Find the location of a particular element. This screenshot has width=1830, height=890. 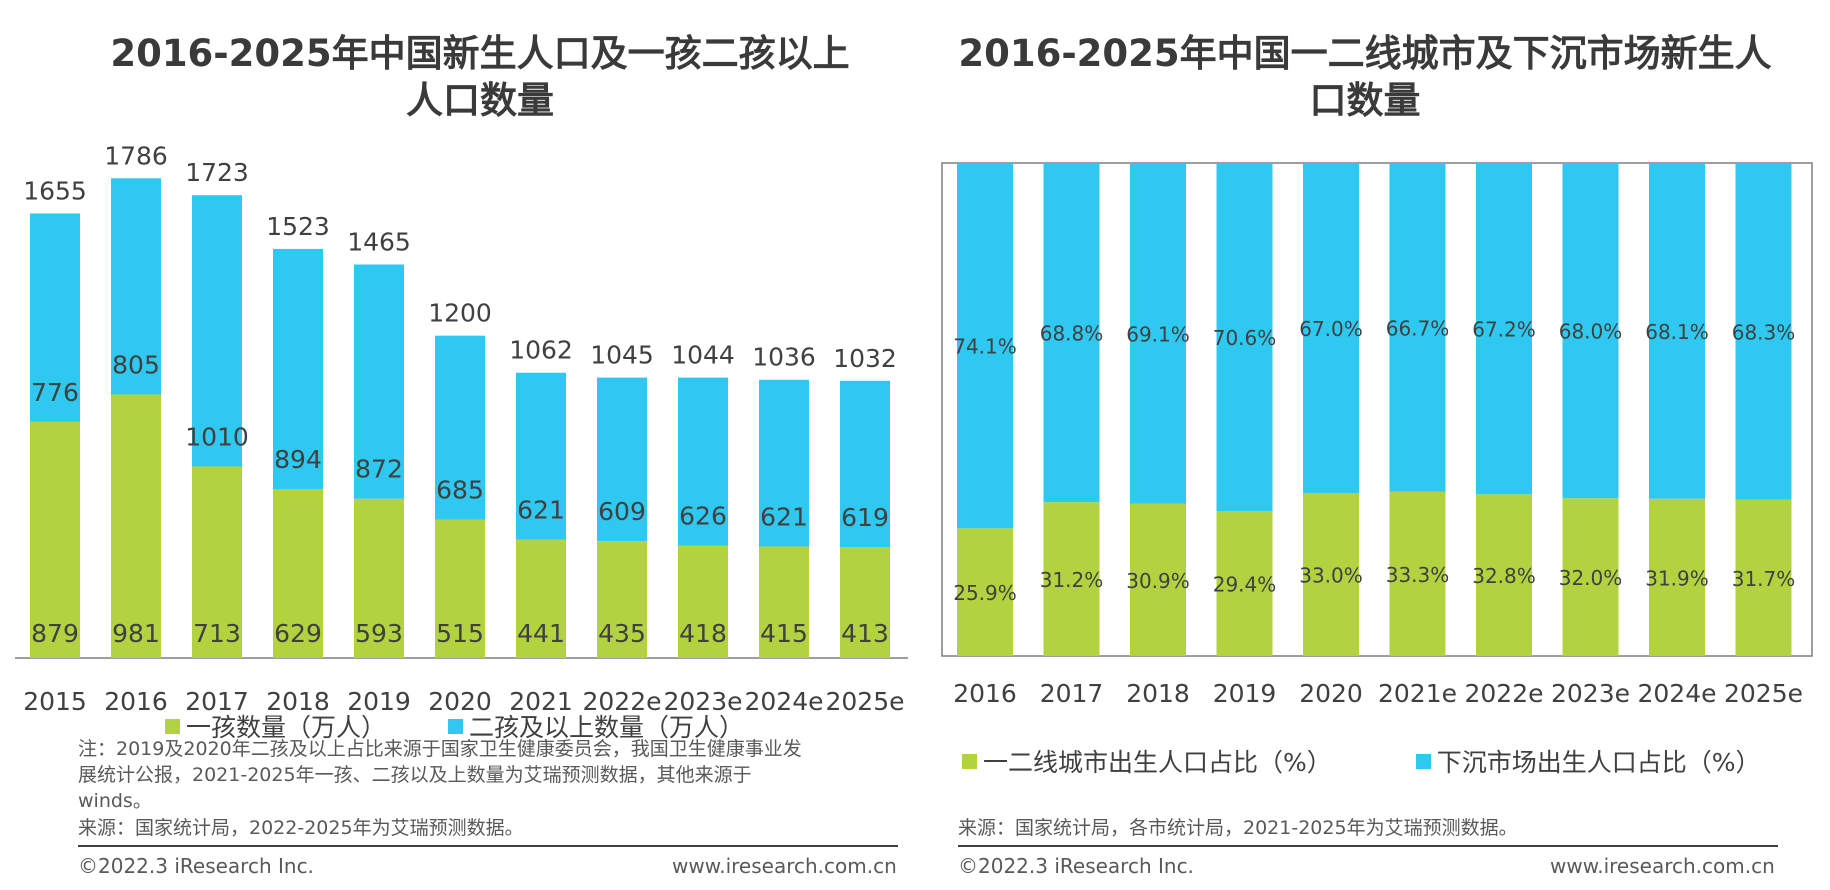

bar-first-tier-2023e is located at coordinates (1590, 577).